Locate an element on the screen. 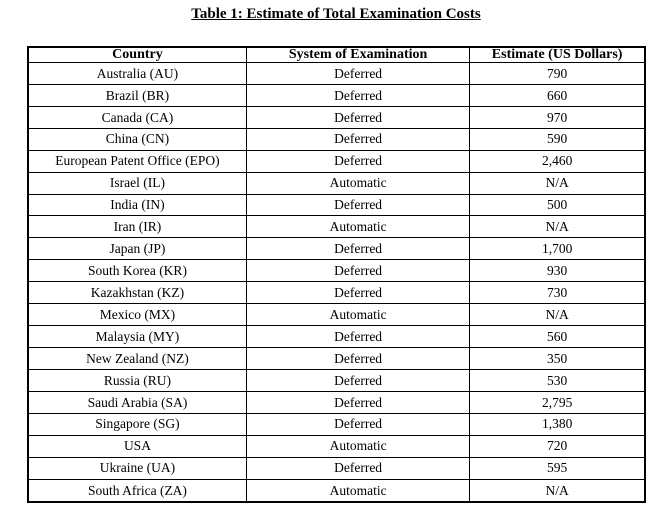 The height and width of the screenshot is (517, 672). cell-country: Ukraine (UA) is located at coordinates (137, 468).